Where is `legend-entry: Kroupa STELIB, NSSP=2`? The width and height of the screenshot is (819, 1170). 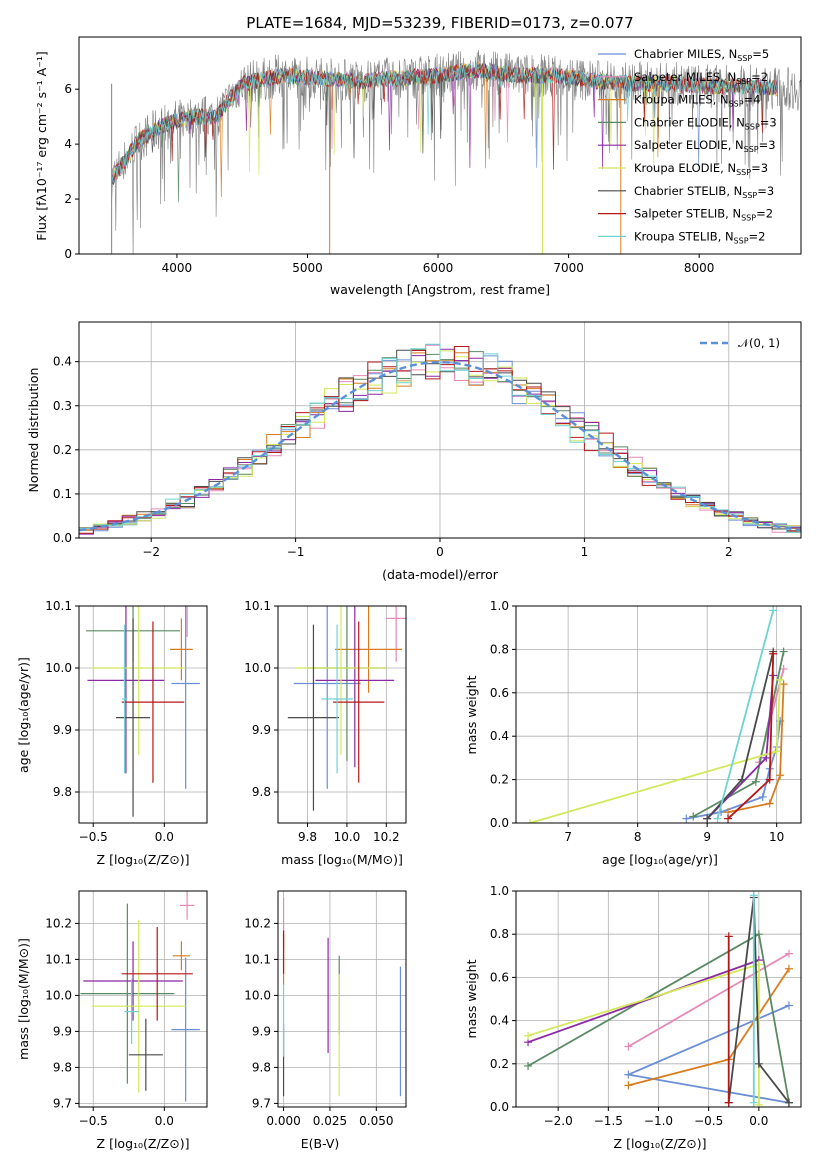
legend-entry: Kroupa STELIB, NSSP=2 is located at coordinates (700, 237).